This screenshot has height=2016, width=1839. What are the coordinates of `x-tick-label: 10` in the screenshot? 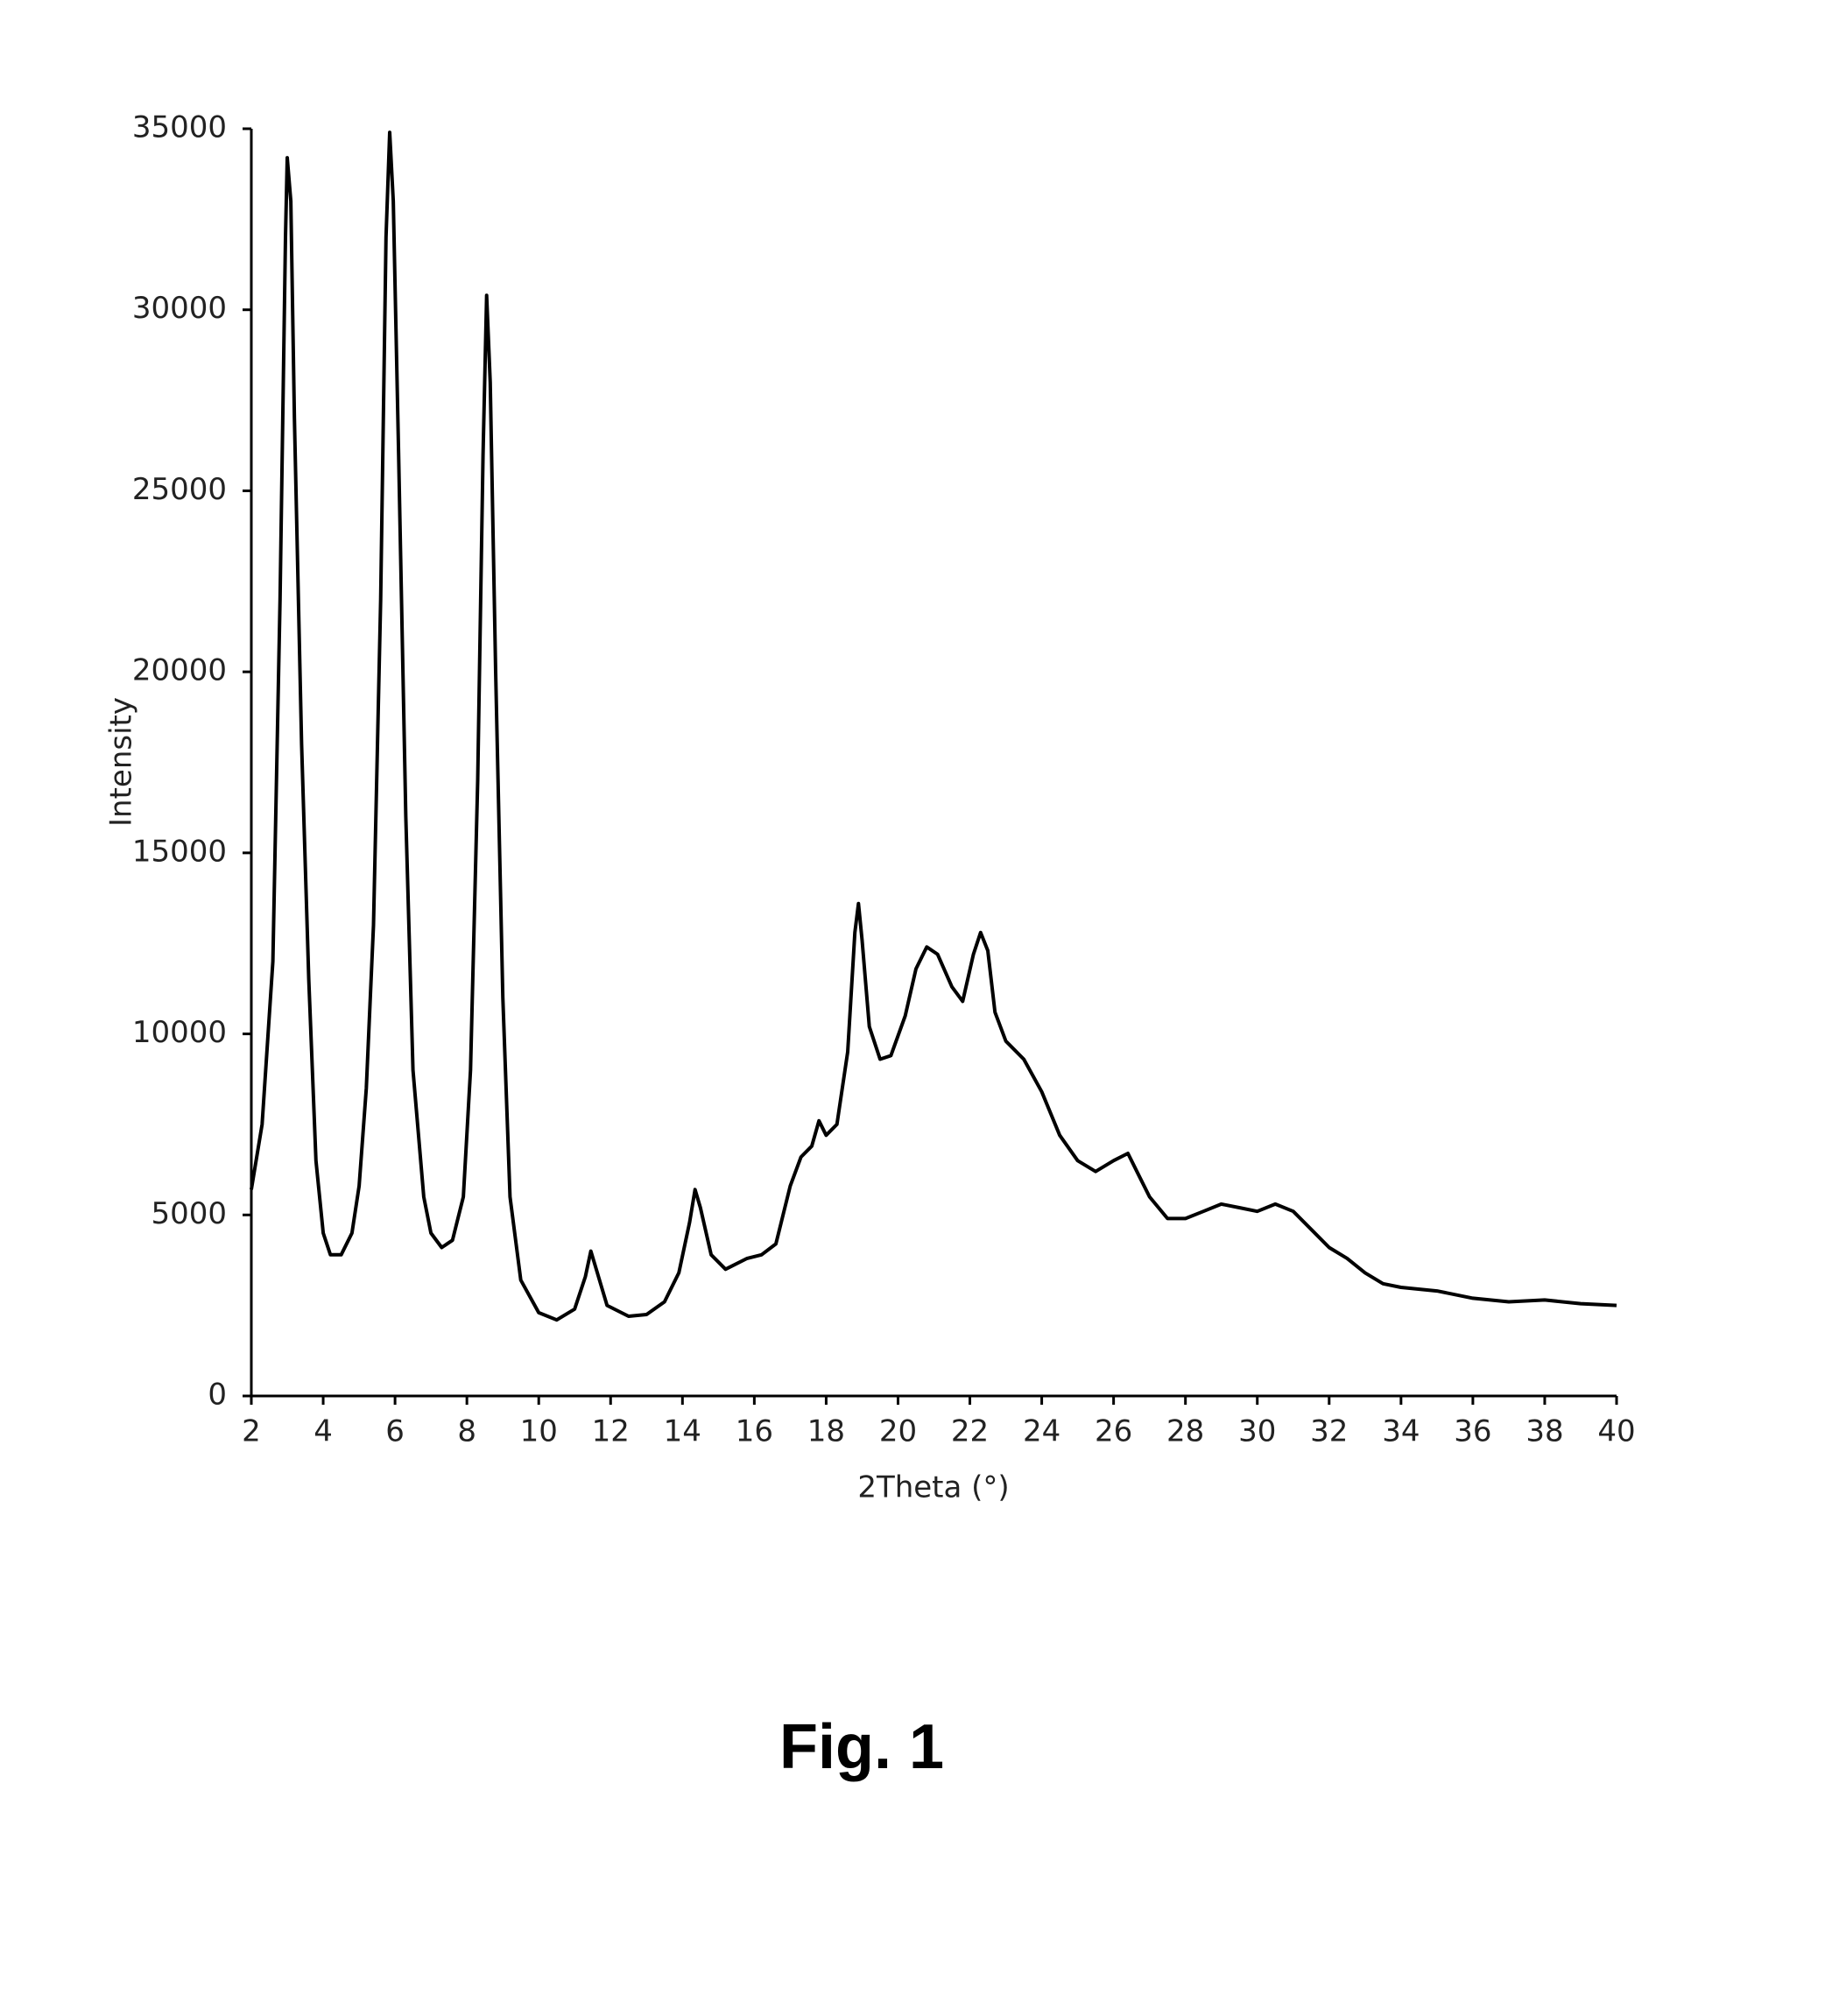 It's located at (539, 1431).